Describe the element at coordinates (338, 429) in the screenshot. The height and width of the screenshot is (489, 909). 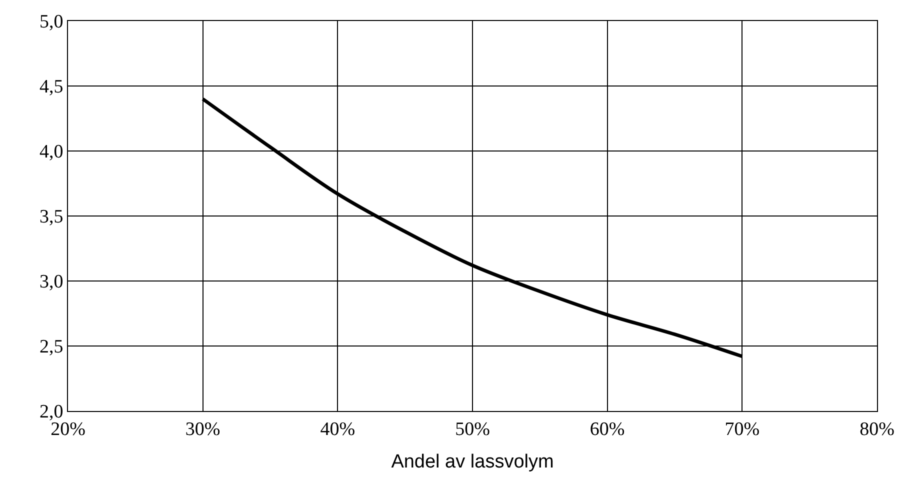
I see `x-tick-label: 40%` at that location.